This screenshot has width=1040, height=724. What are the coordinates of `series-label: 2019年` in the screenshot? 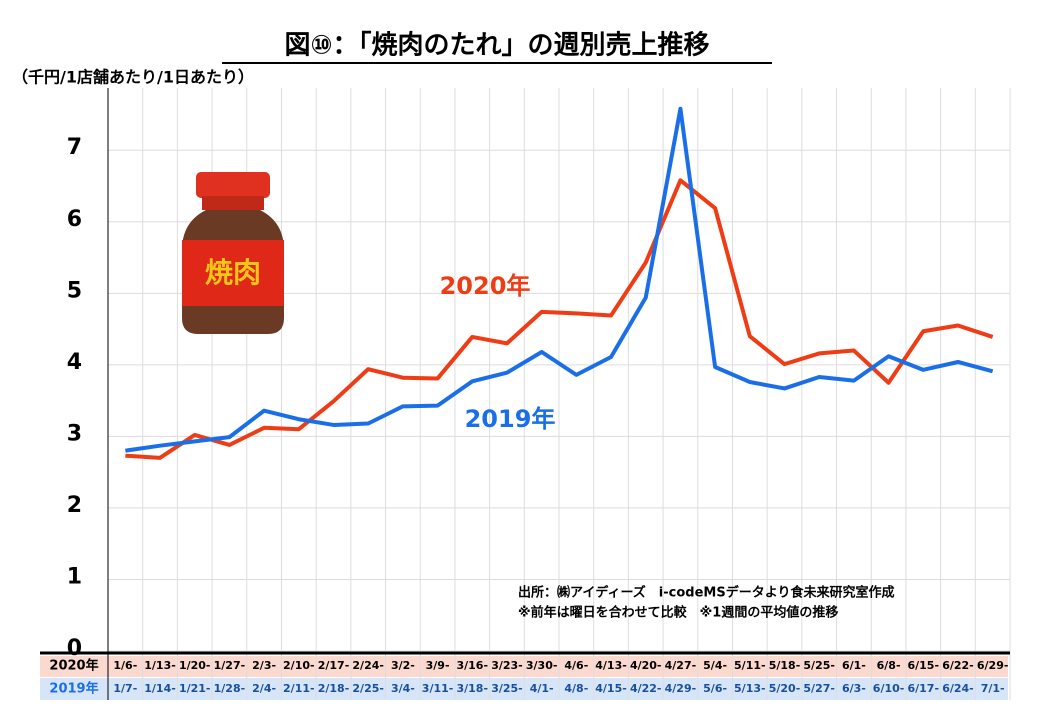 It's located at (510, 419).